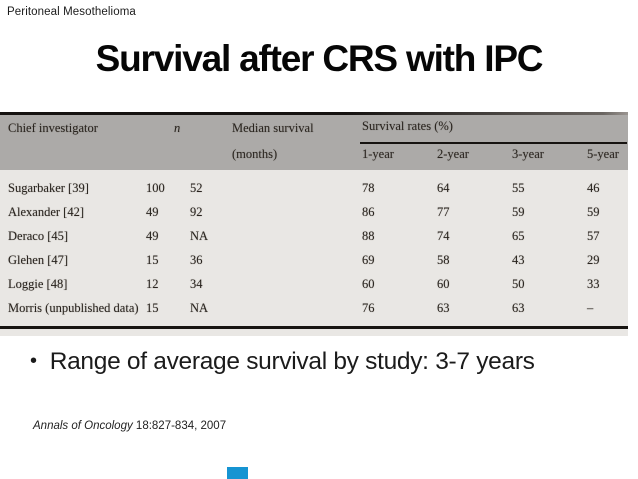 The image size is (638, 479). What do you see at coordinates (443, 212) in the screenshot?
I see `cell-2-year: 77` at bounding box center [443, 212].